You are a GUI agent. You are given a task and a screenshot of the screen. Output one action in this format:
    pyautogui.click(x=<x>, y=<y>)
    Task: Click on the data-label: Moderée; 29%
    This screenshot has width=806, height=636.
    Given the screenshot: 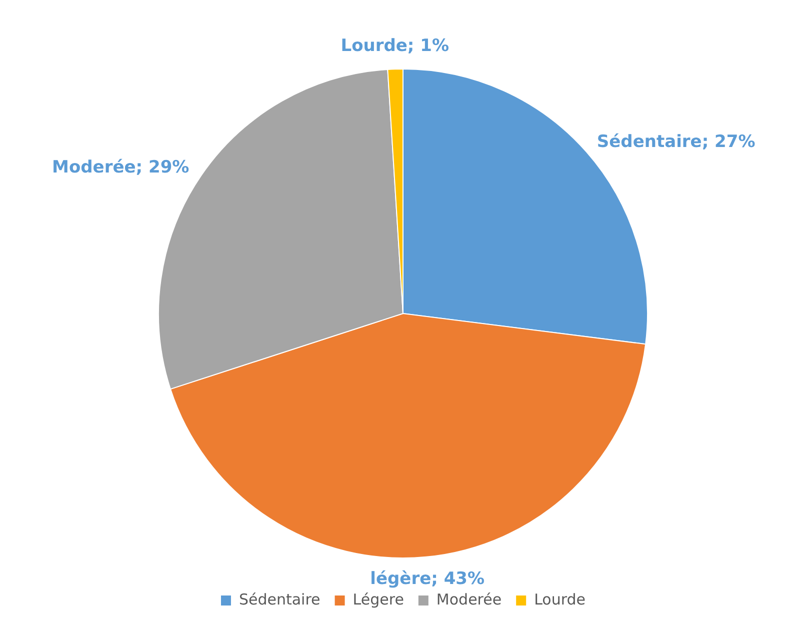 What is the action you would take?
    pyautogui.click(x=121, y=168)
    